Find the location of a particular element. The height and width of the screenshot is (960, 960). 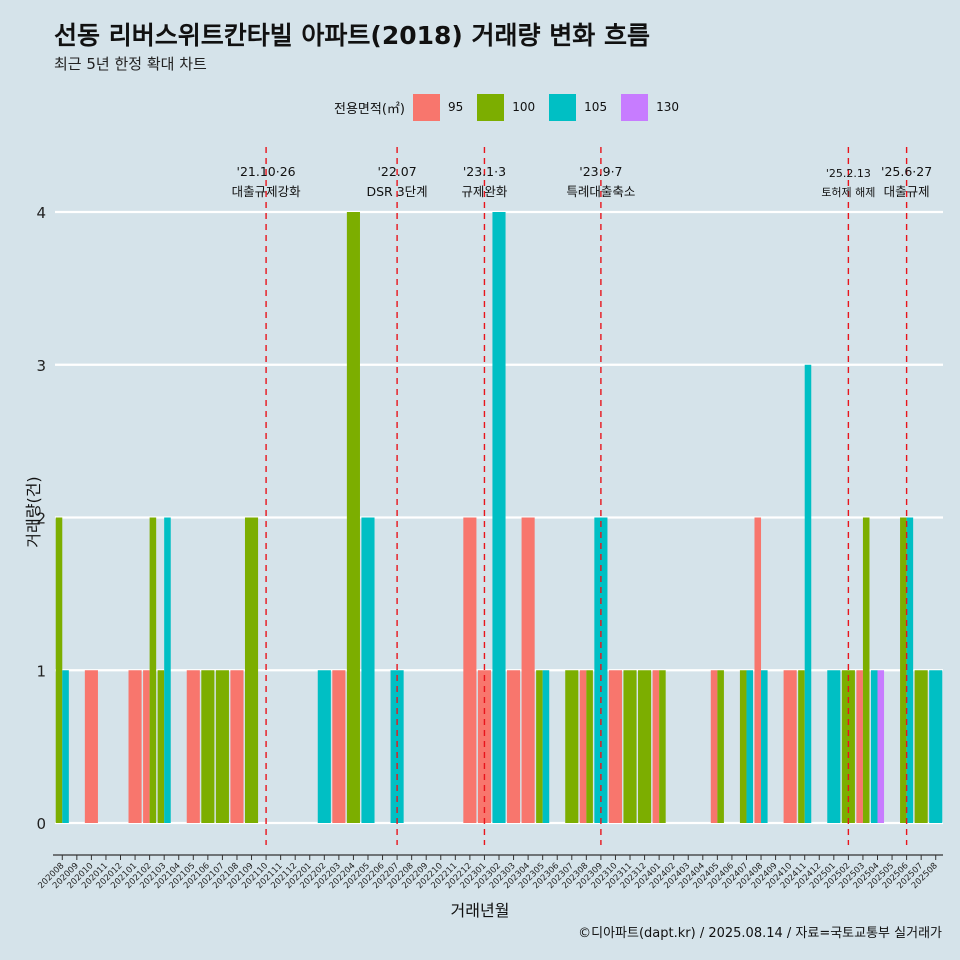

legend-item-130: 130 is located at coordinates (650, 107).